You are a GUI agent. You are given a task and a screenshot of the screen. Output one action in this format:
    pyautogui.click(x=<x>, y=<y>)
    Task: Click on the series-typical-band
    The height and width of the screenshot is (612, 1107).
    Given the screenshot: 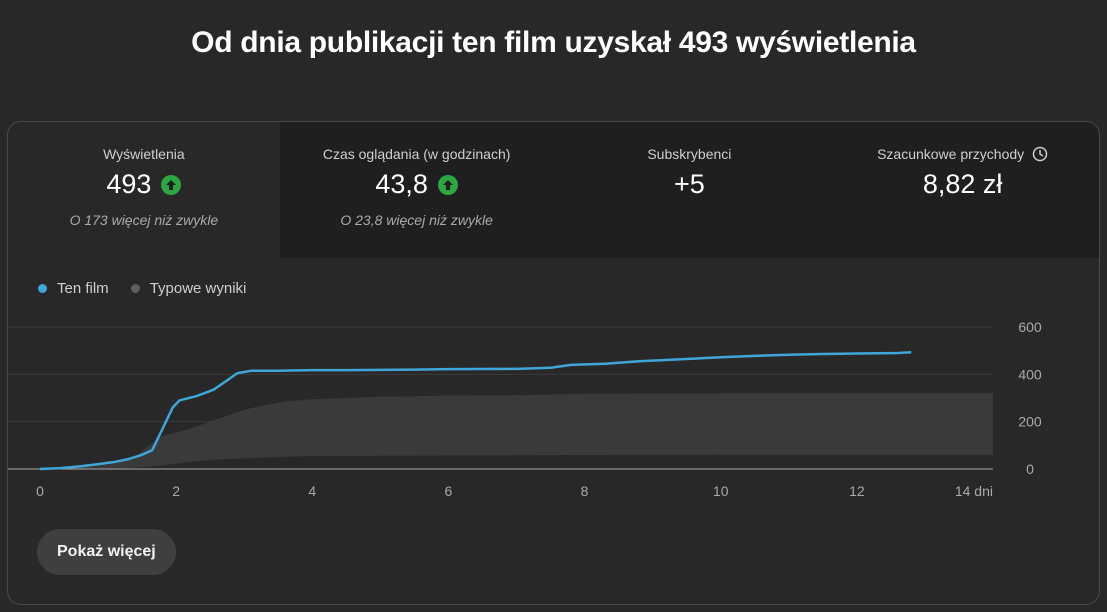 What is the action you would take?
    pyautogui.click(x=516, y=431)
    